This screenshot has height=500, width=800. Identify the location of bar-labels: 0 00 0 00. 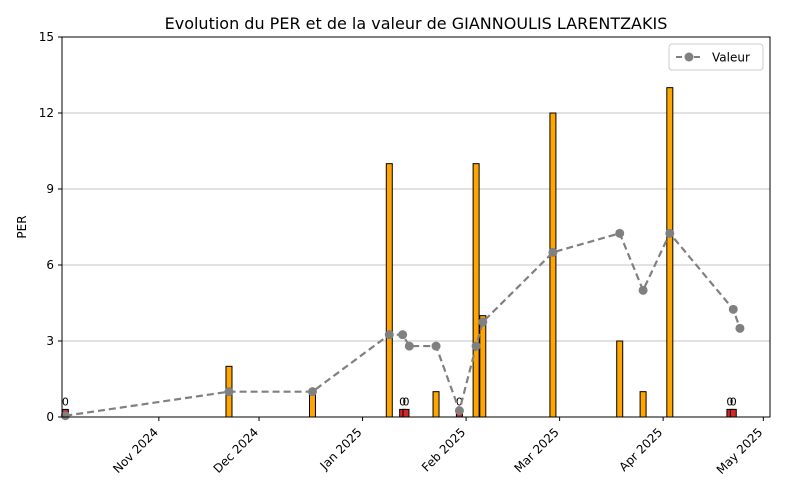
(399, 401).